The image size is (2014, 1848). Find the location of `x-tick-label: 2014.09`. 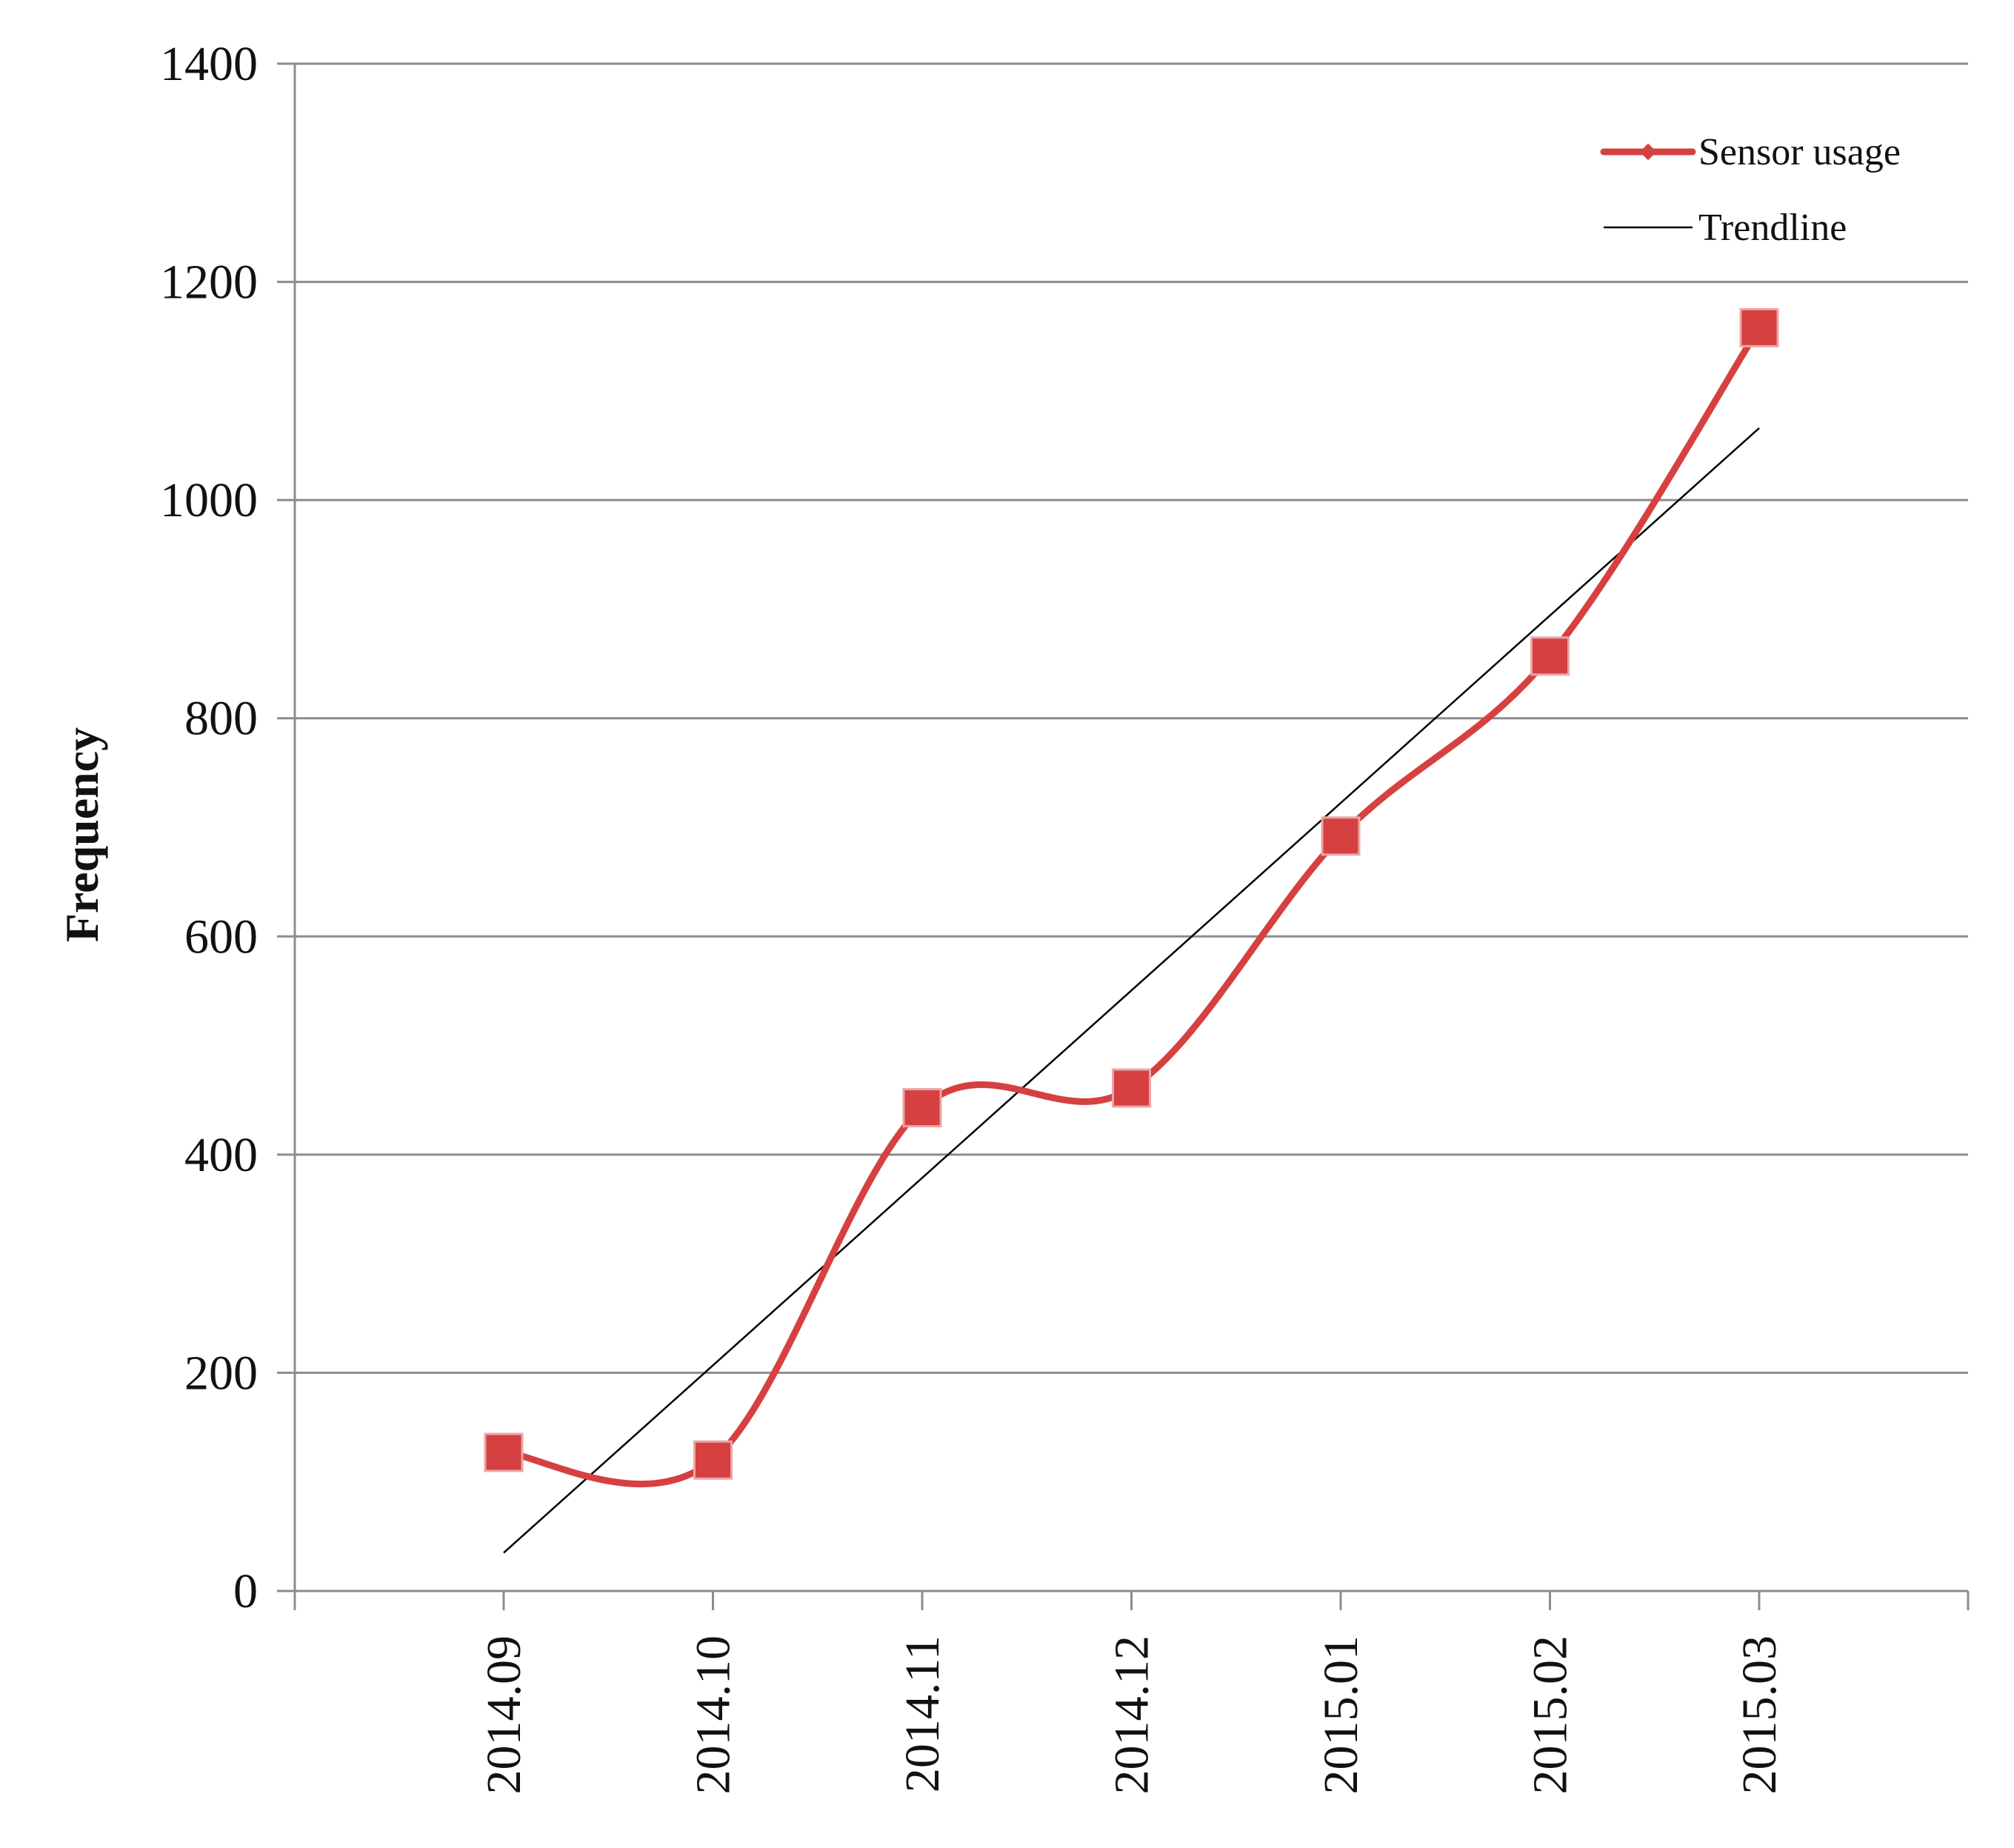

x-tick-label: 2014.09 is located at coordinates (504, 1715).